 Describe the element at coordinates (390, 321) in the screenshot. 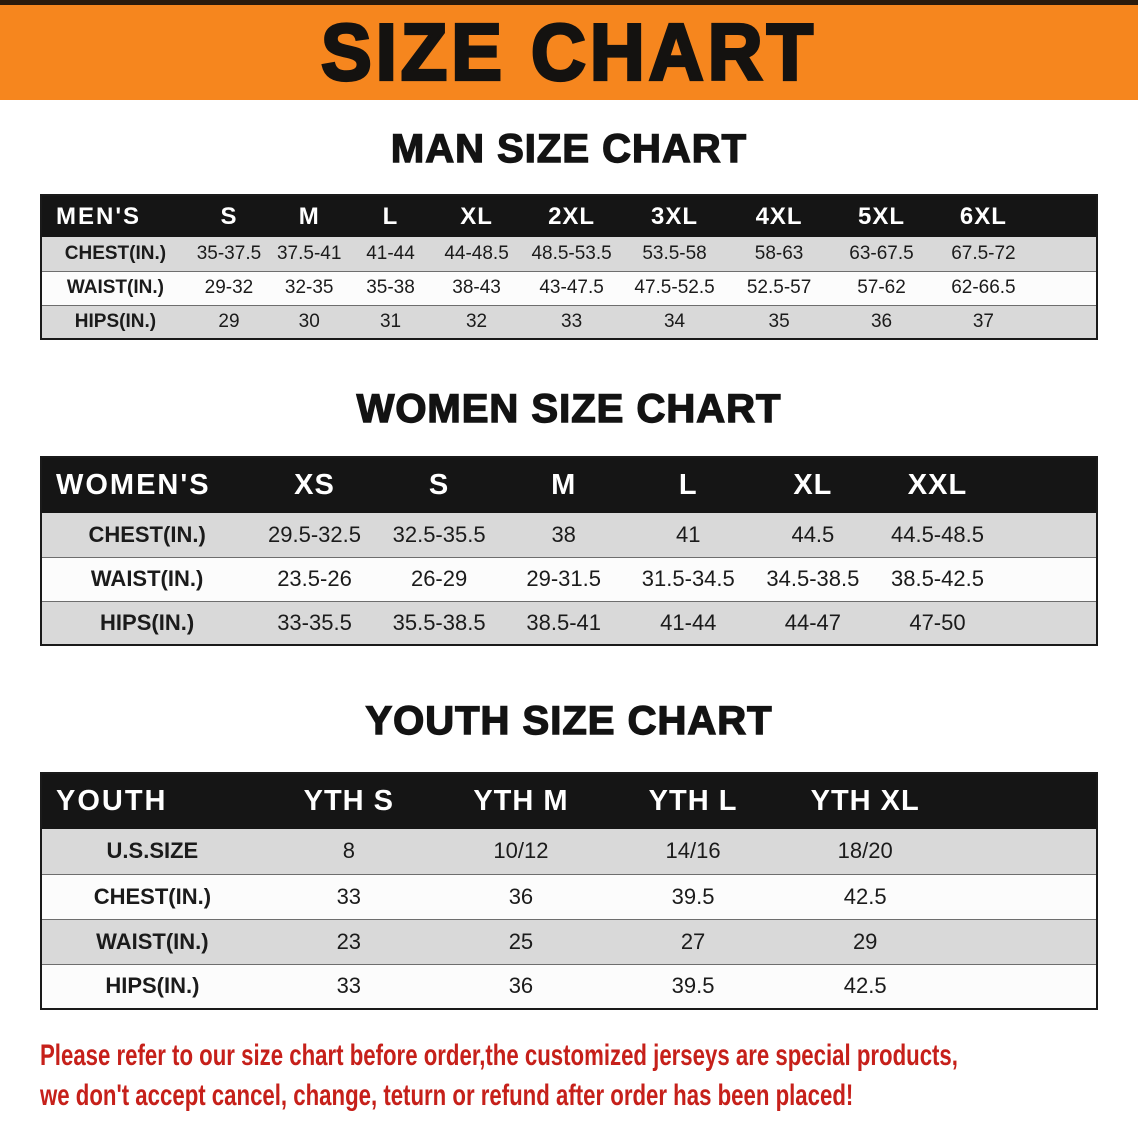

I see `value-cell: 31` at that location.